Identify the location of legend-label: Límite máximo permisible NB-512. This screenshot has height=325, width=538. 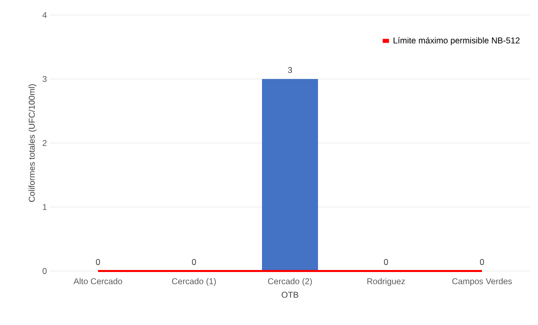
(457, 41).